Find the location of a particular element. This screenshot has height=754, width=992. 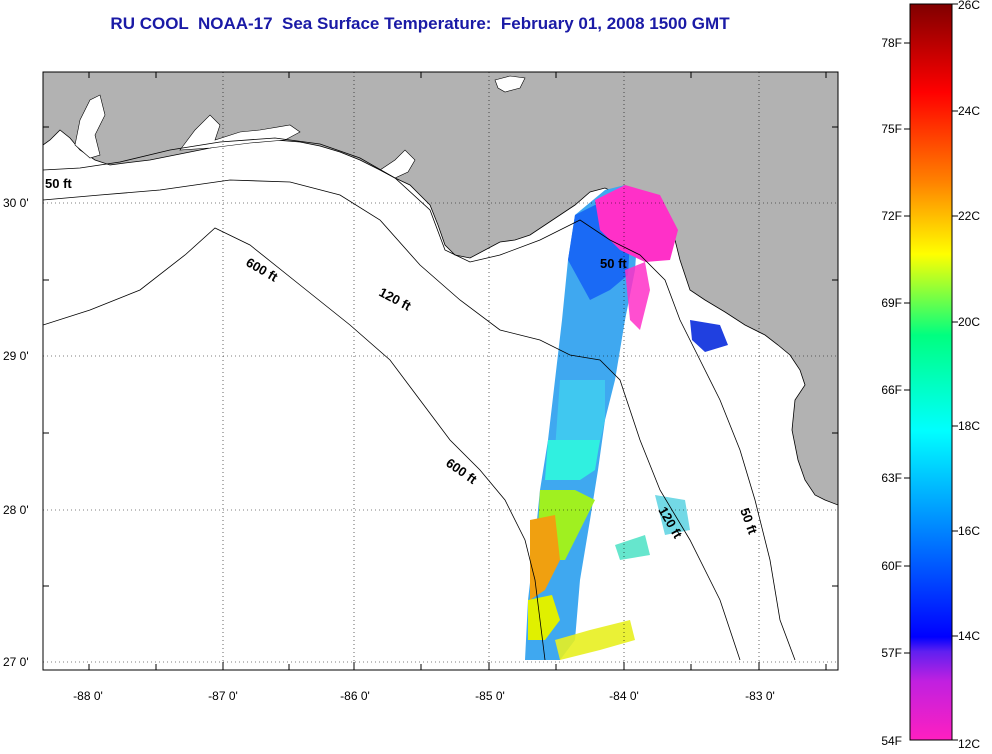

colorbar-f-label: 69F is located at coordinates (891, 303).